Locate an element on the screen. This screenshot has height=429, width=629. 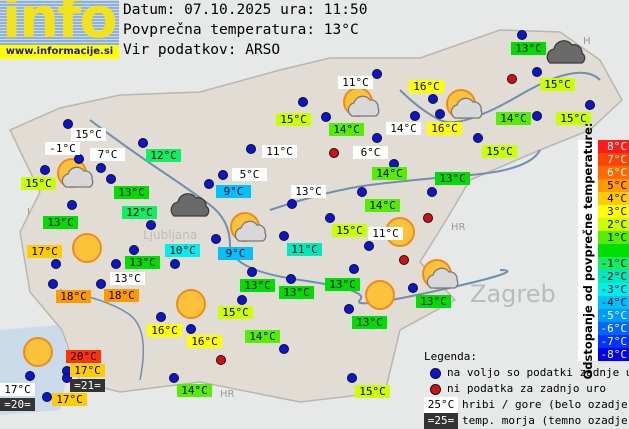
scale-row: -1°C is located at coordinates (613, 263).